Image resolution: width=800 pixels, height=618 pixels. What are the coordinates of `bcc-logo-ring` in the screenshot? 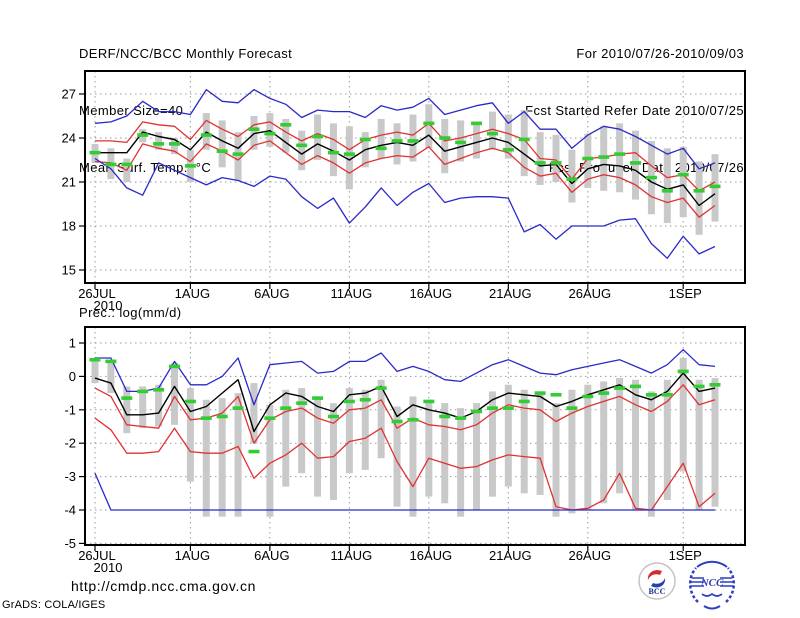 It's located at (657, 581).